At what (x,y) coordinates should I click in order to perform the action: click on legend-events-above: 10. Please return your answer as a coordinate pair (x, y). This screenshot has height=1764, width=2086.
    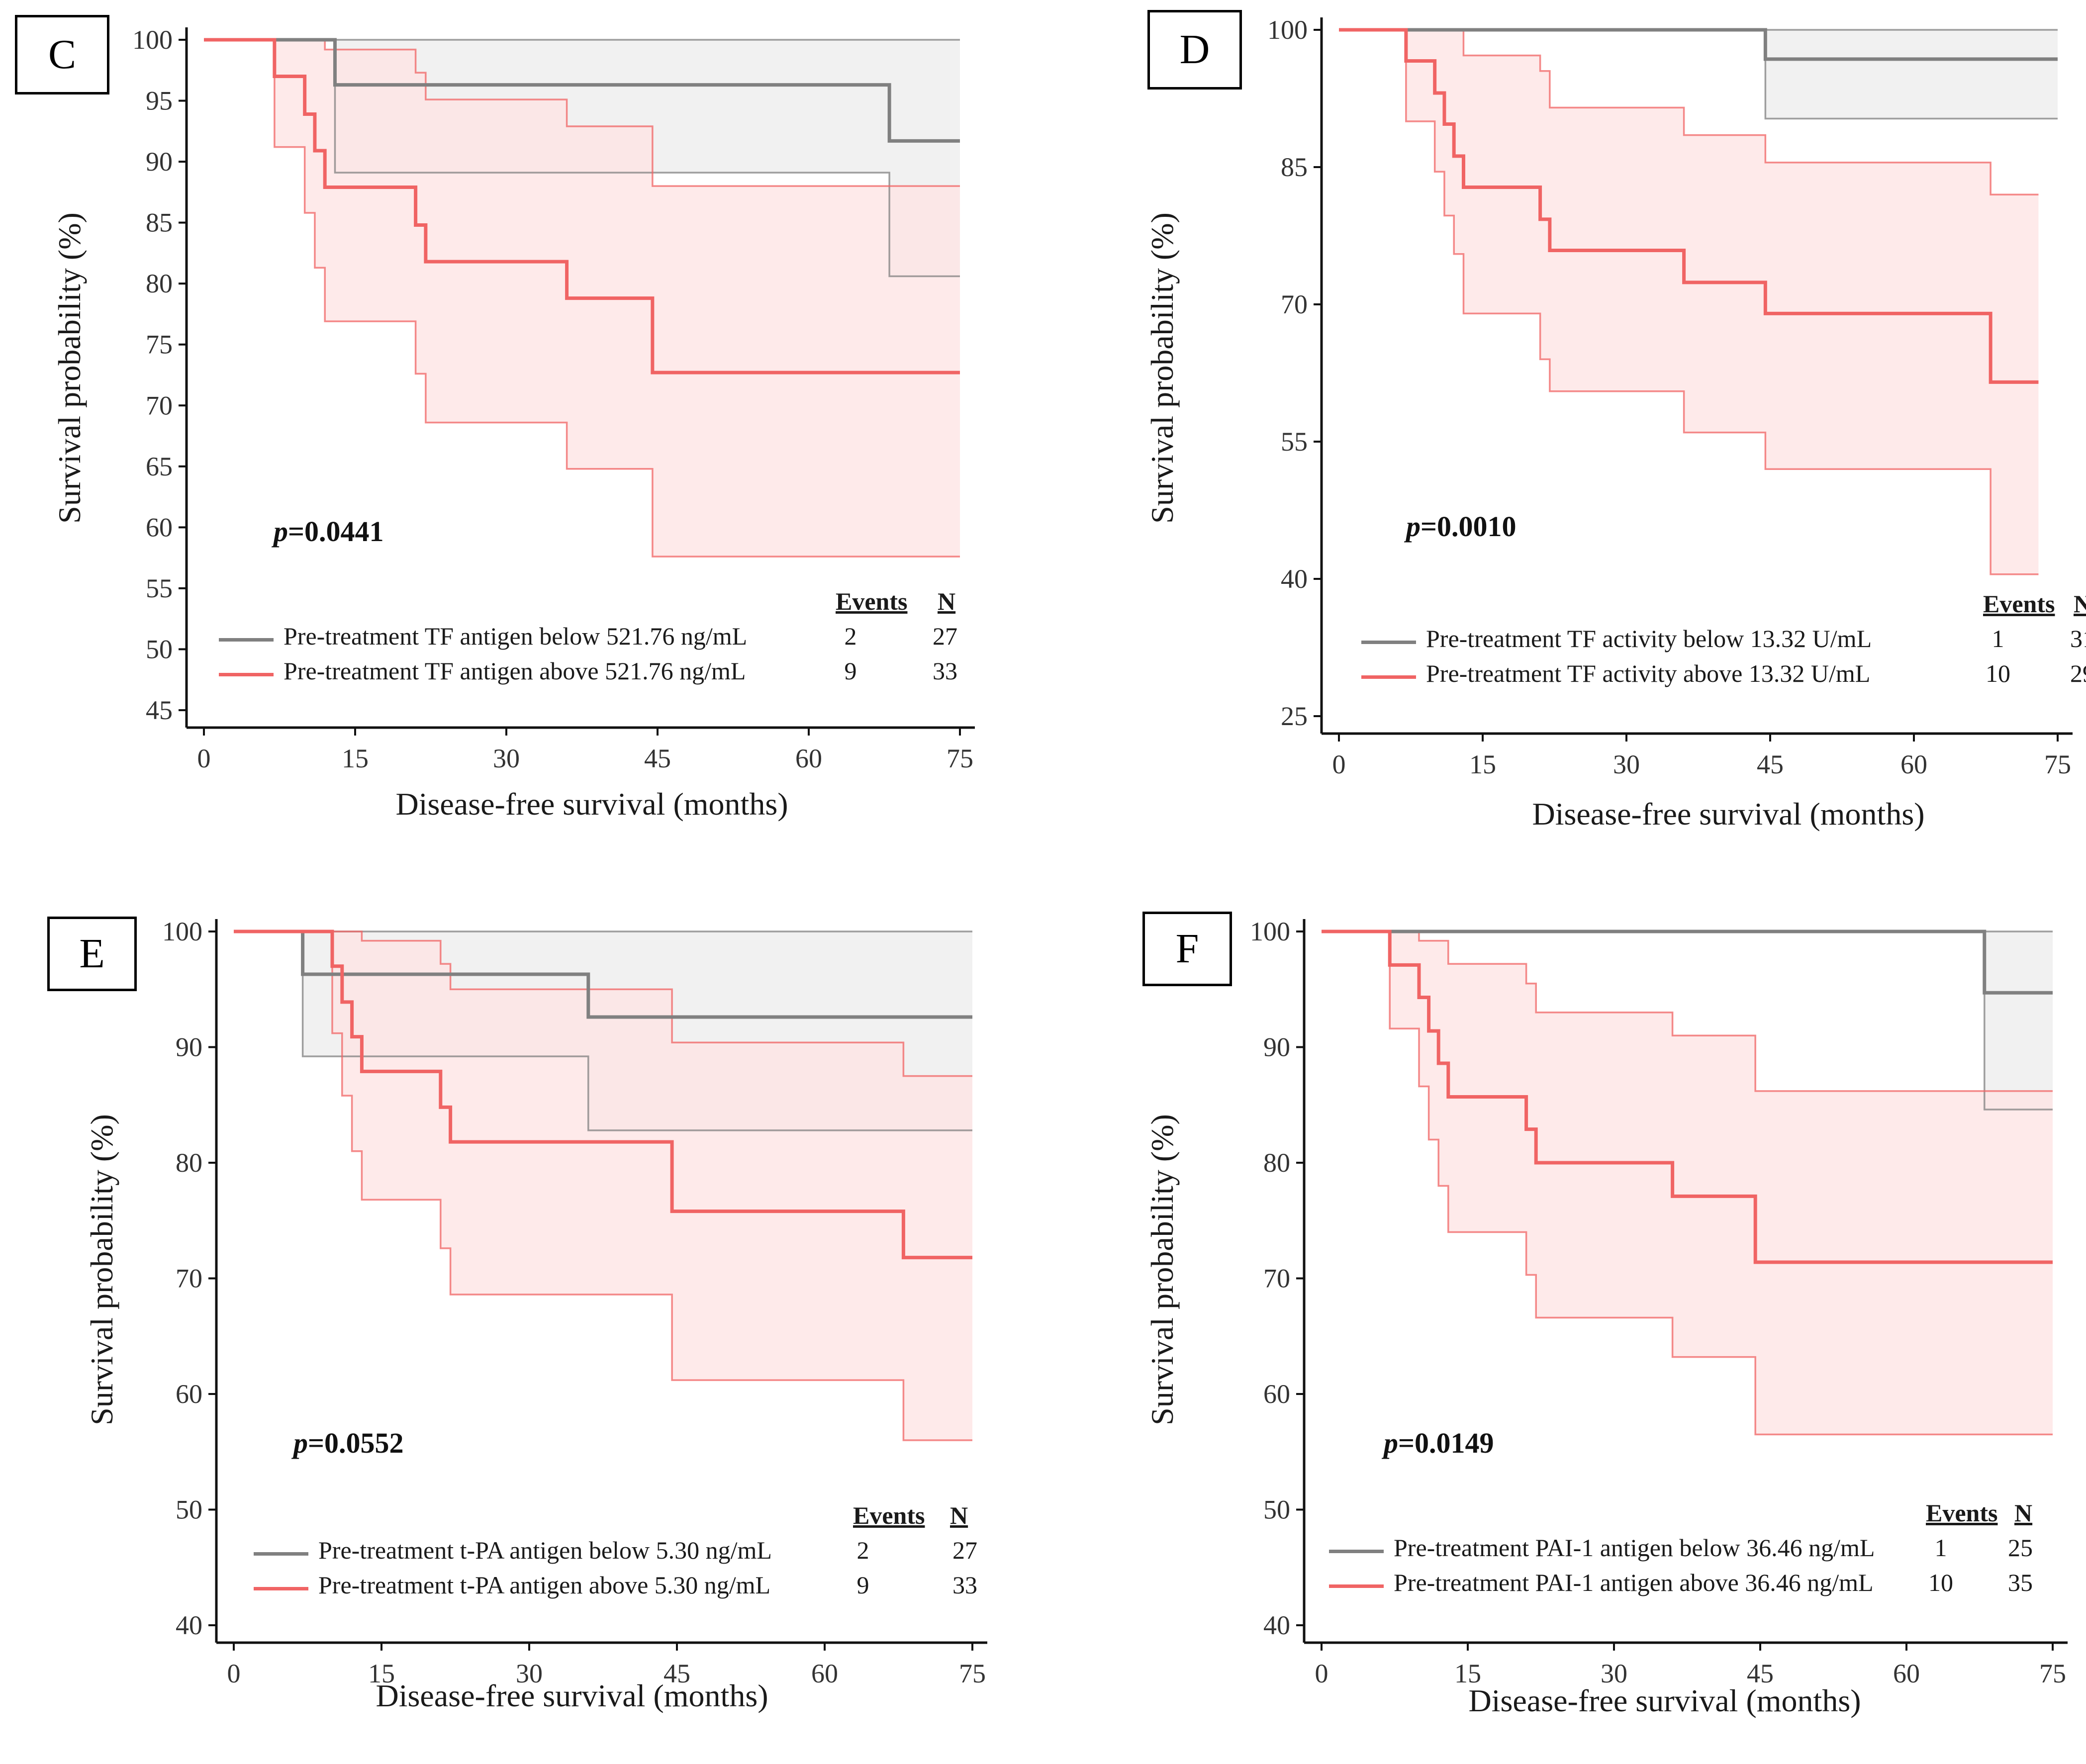
    Looking at the image, I should click on (1941, 1582).